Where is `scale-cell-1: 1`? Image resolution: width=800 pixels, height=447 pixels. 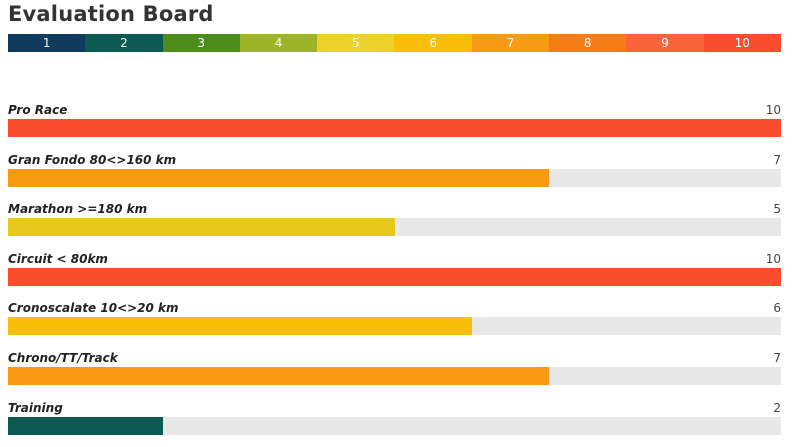 scale-cell-1: 1 is located at coordinates (47, 43).